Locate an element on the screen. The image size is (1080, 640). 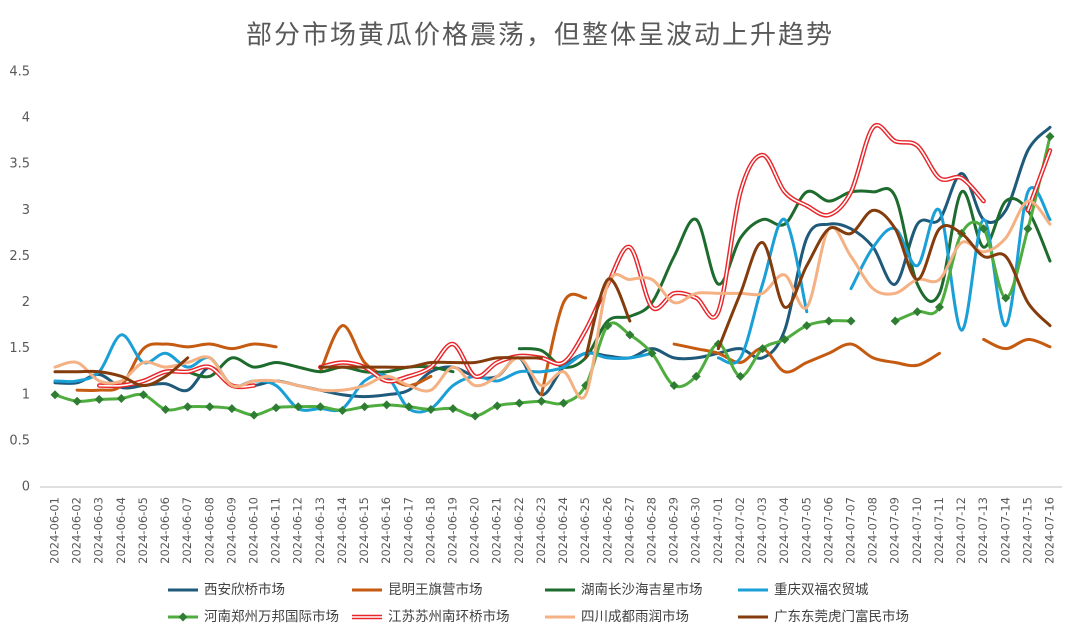
x-tick-label: 2024-06-02 is located at coordinates (77, 530).